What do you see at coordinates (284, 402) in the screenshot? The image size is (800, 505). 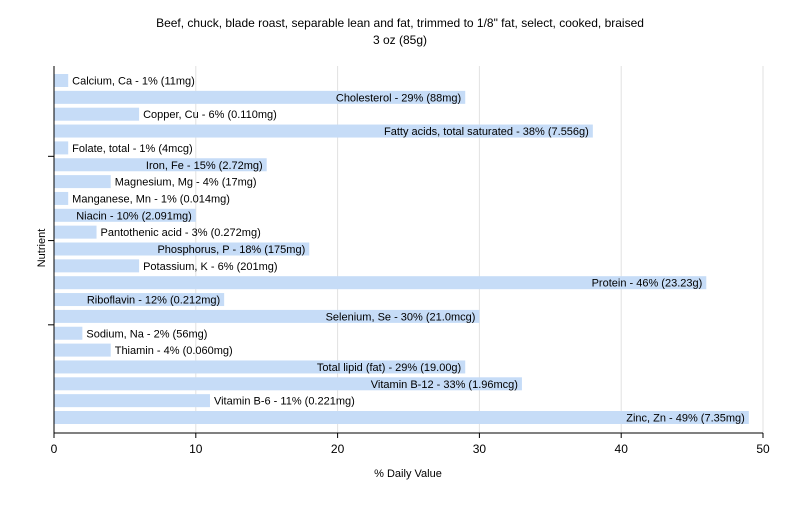 I see `data-label-19: Vitamin B-6 - 11% (0.221mg)` at bounding box center [284, 402].